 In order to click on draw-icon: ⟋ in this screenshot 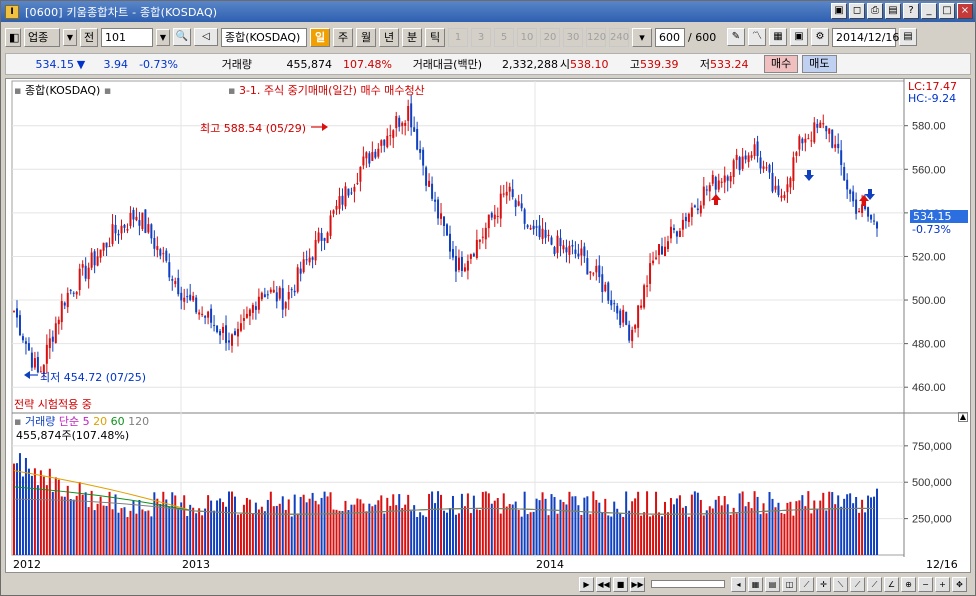, I will do `click(806, 584)`.